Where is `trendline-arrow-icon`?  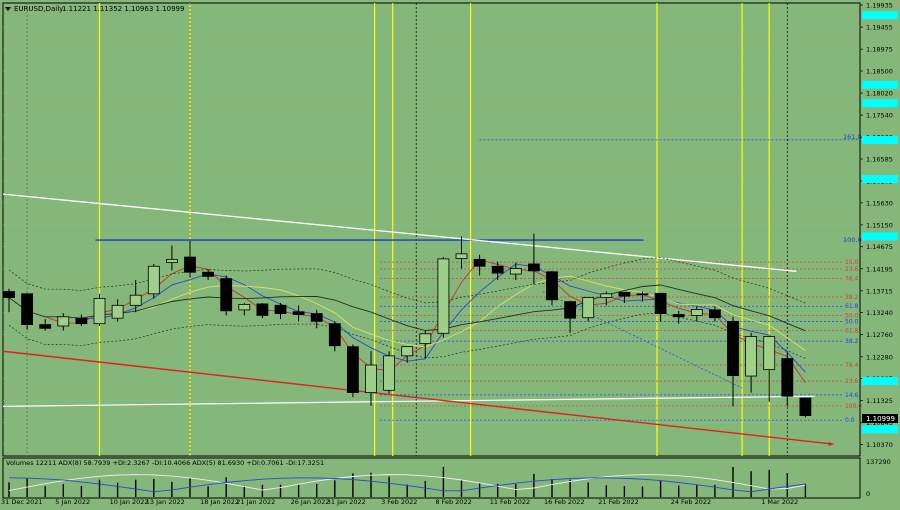 trendline-arrow-icon is located at coordinates (831, 444).